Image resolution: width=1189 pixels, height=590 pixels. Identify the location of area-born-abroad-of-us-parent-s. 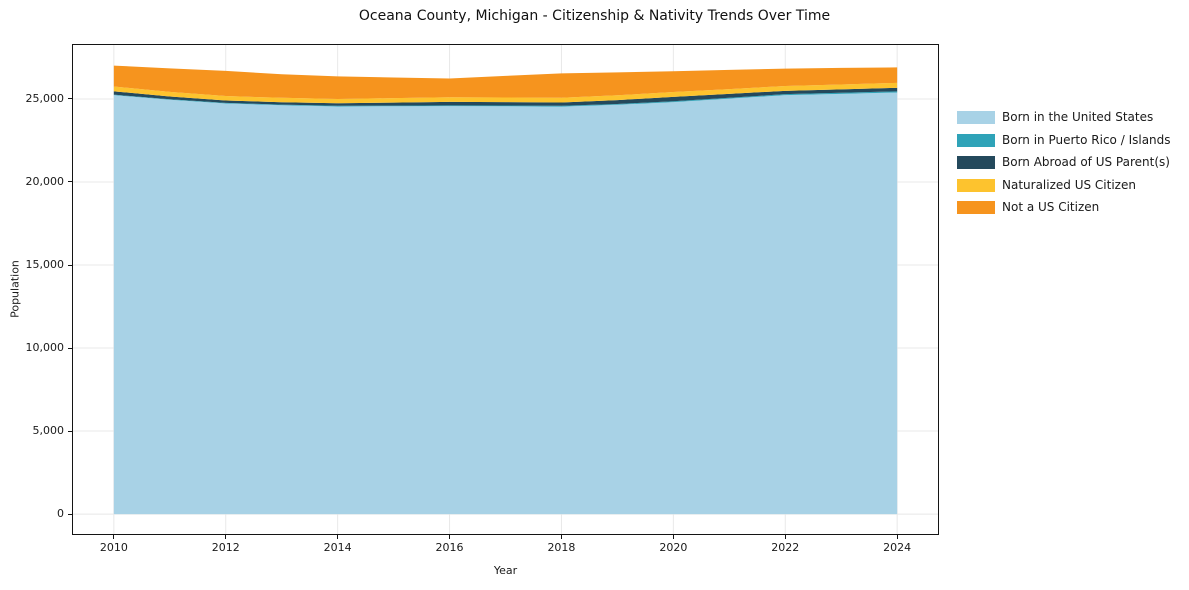
(505, 96).